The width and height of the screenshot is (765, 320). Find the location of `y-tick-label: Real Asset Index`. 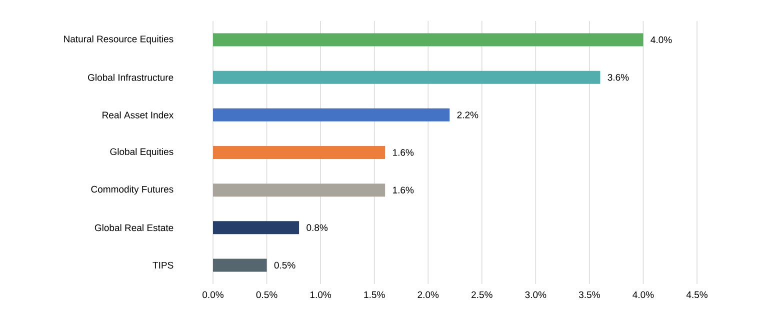

y-tick-label: Real Asset Index is located at coordinates (138, 114).